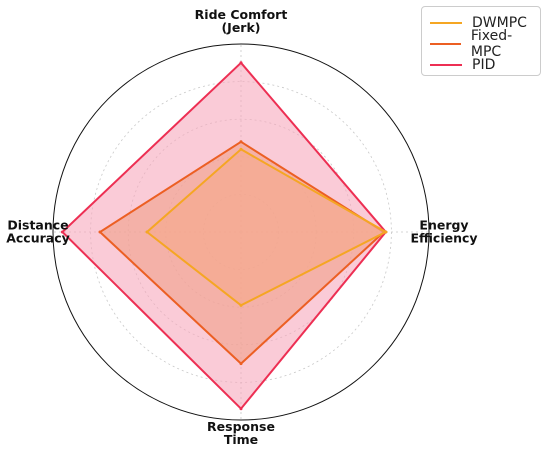  Describe the element at coordinates (445, 43) in the screenshot. I see `legend-swatch-fixed-mpc` at that location.